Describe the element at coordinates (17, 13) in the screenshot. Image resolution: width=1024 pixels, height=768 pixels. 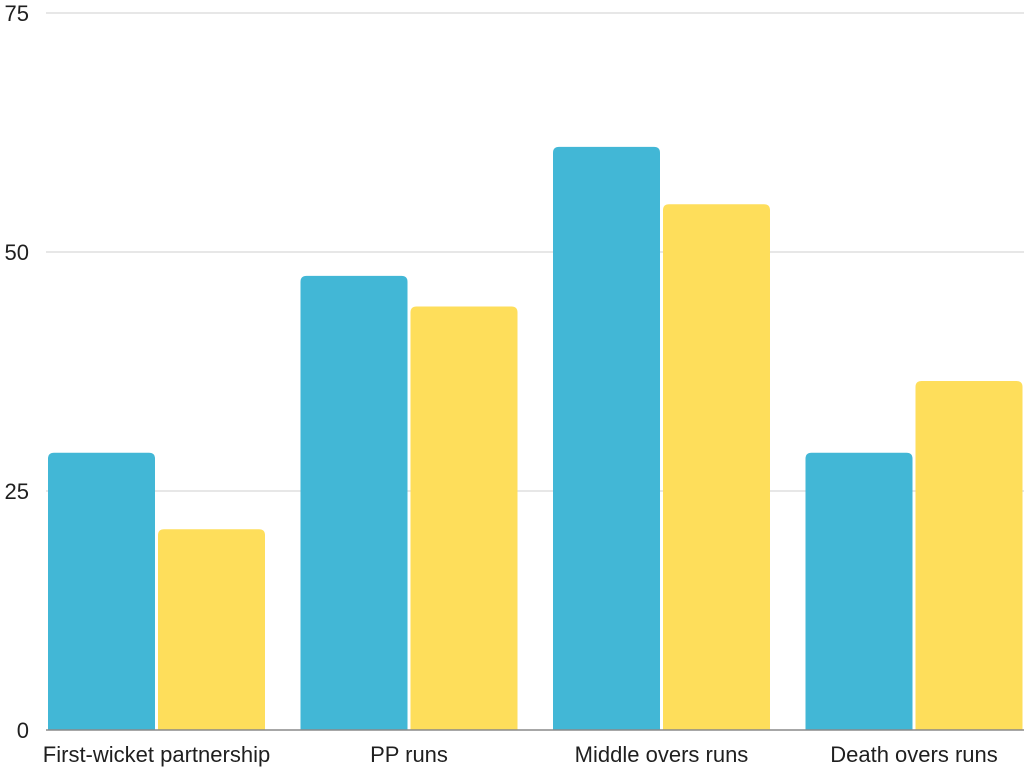
I see `y-tick-label-75: 75` at that location.